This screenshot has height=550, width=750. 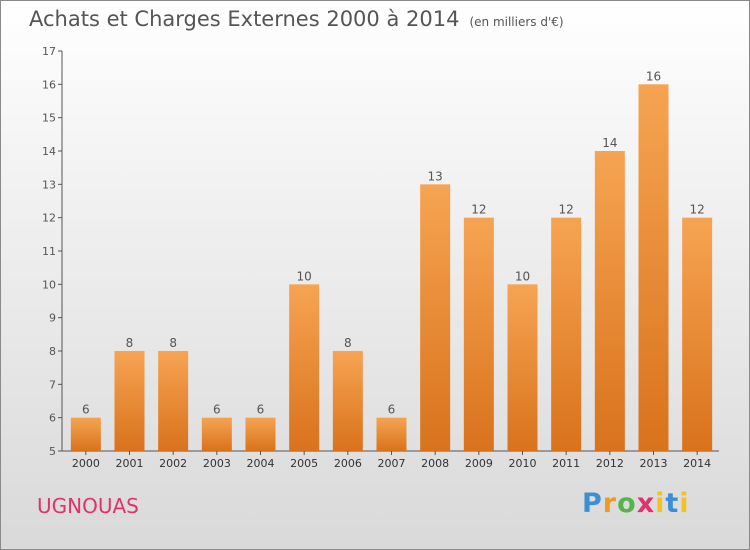 What do you see at coordinates (49, 184) in the screenshot?
I see `y-tick-label: 13` at bounding box center [49, 184].